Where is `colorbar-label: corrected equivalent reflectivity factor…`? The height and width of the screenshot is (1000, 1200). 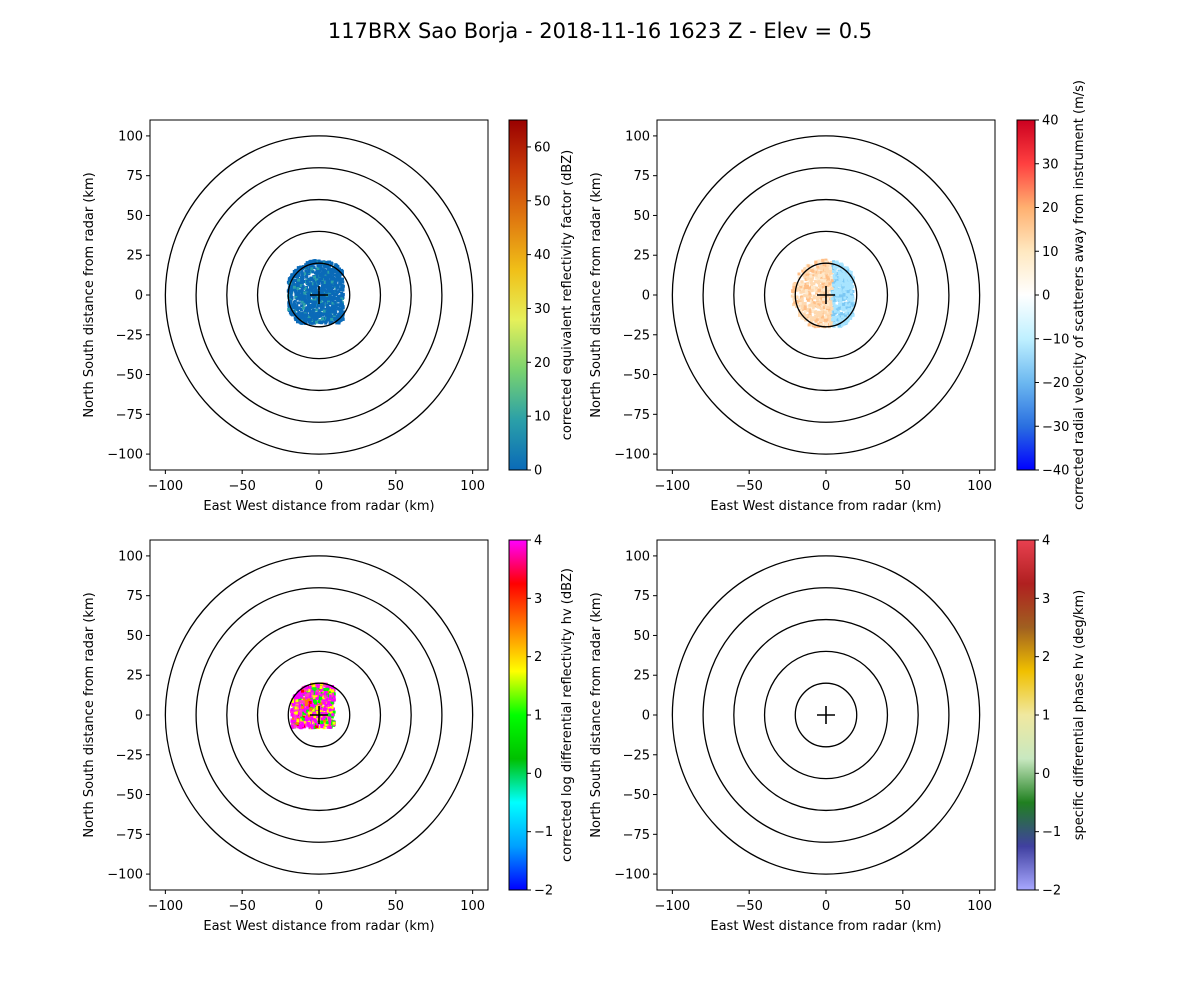 colorbar-label: corrected equivalent reflectivity factor… is located at coordinates (567, 295).